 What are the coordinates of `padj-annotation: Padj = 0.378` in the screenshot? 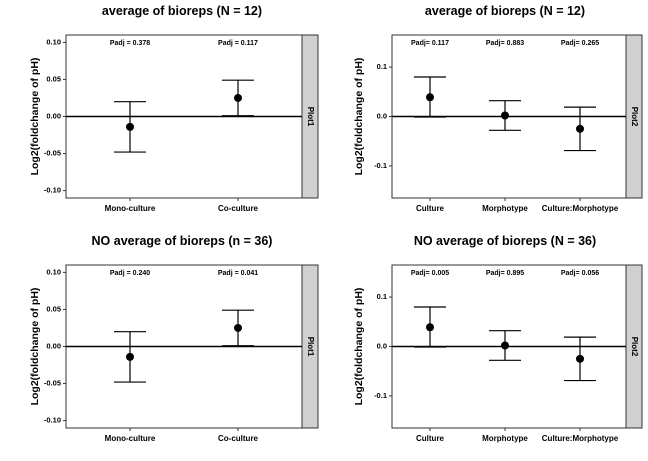 It's located at (130, 43).